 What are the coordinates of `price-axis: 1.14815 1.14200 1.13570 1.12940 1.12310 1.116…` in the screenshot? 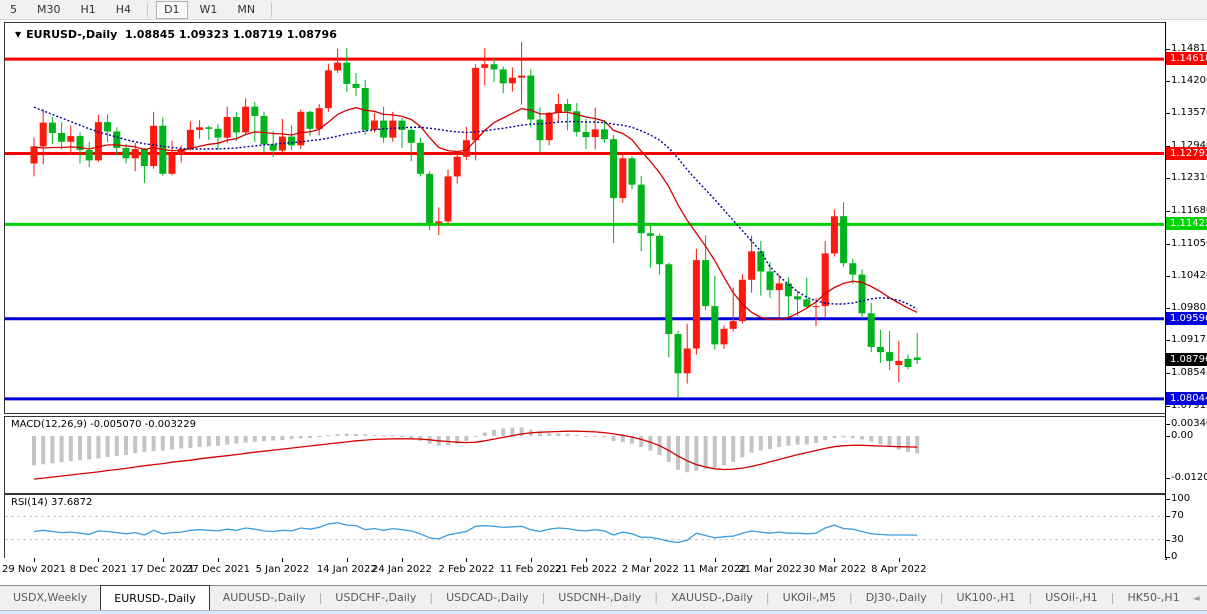 It's located at (1186, 292).